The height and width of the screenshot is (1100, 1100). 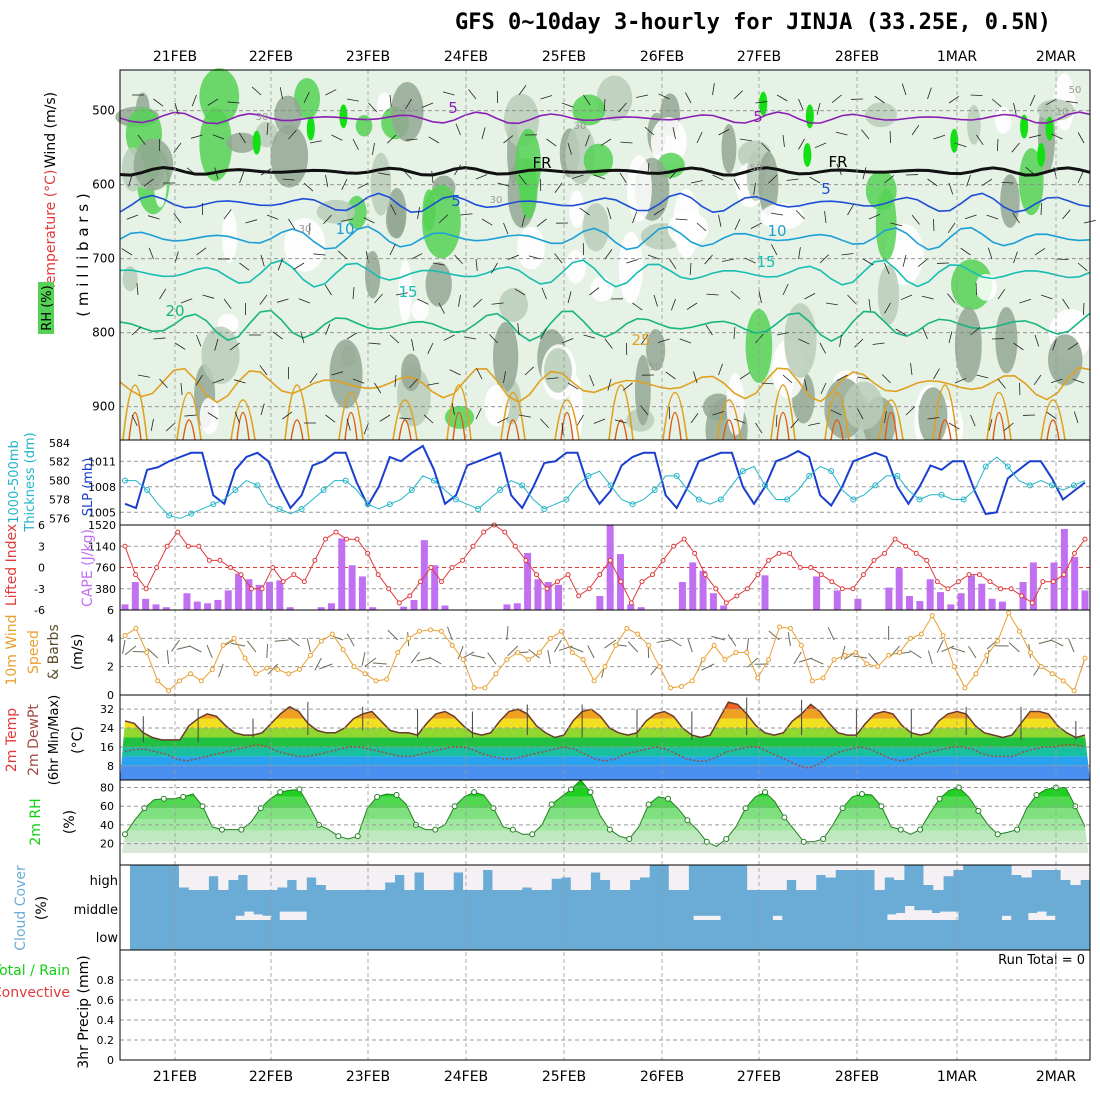 I want to click on lifted-index-axis-label: Lifted Index, so click(x=12, y=565).